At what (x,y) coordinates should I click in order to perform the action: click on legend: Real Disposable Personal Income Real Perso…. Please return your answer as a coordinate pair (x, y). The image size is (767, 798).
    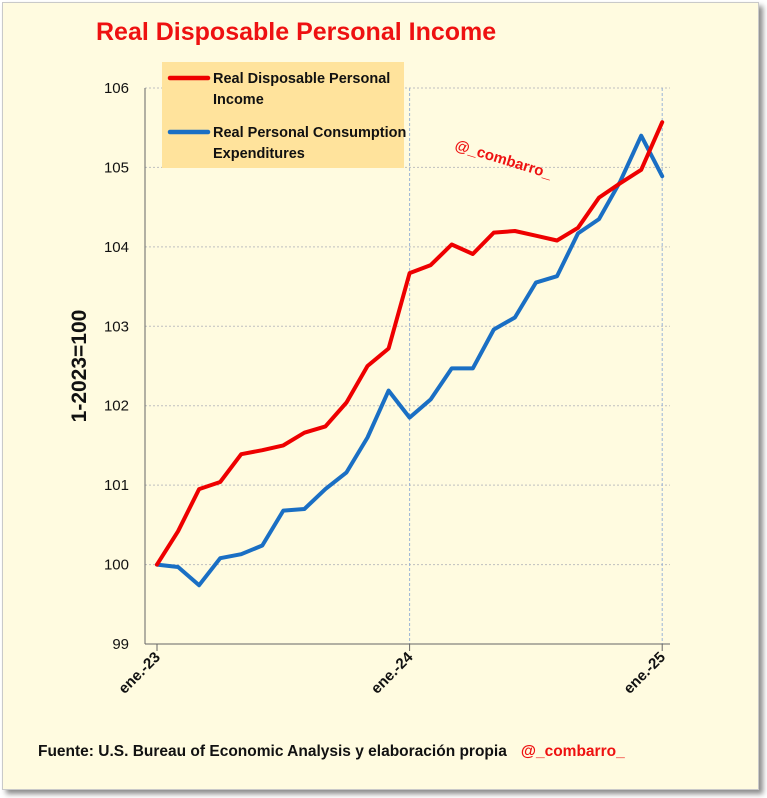
    Looking at the image, I should click on (284, 115).